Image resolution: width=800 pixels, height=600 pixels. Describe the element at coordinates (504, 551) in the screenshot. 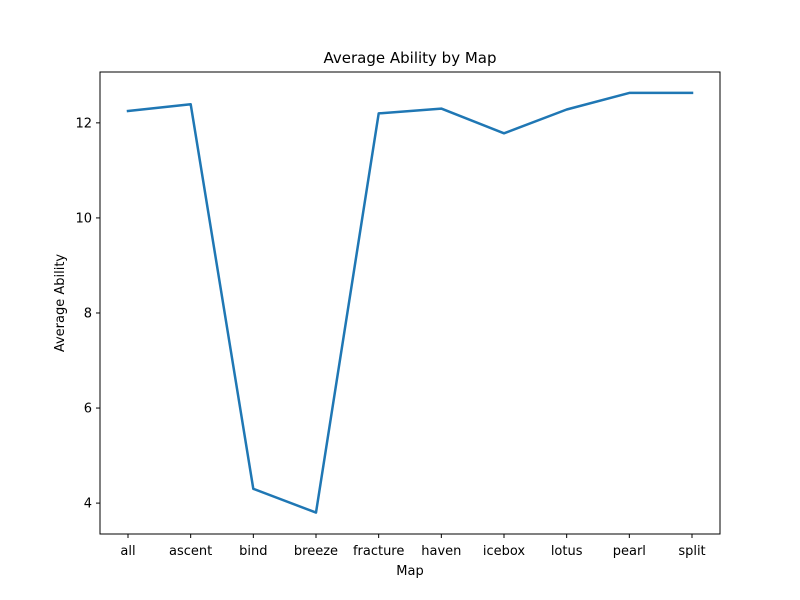

I see `x-tick-label: icebox` at that location.